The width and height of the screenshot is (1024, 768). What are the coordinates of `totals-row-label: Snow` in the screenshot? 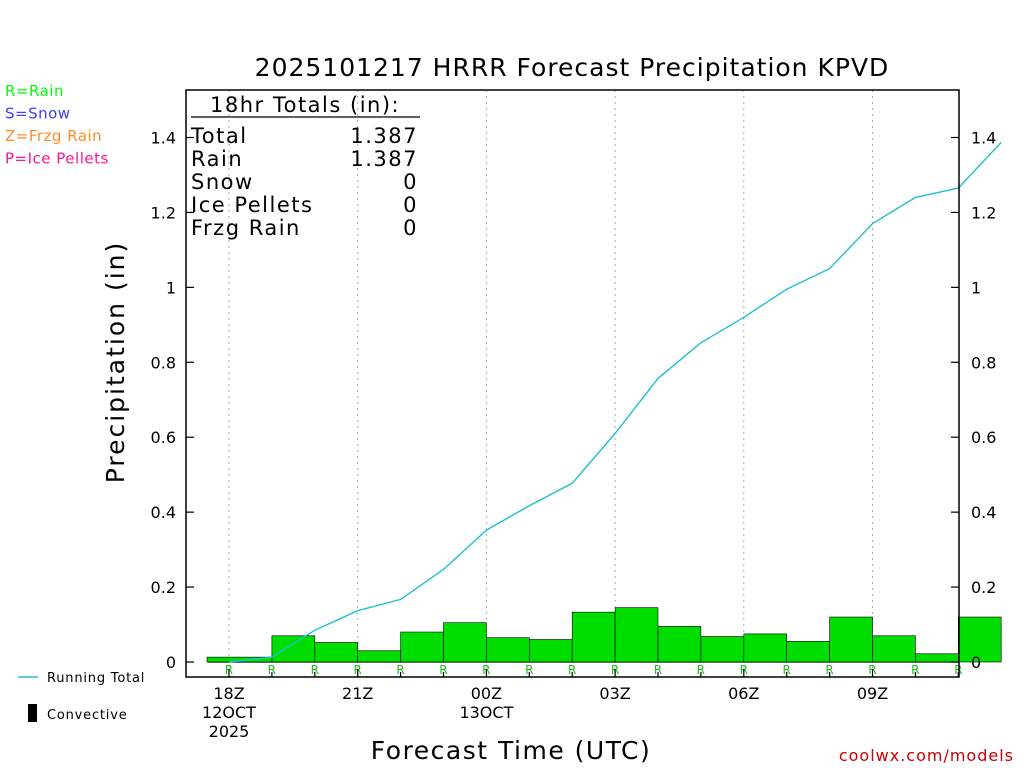 It's located at (222, 182).